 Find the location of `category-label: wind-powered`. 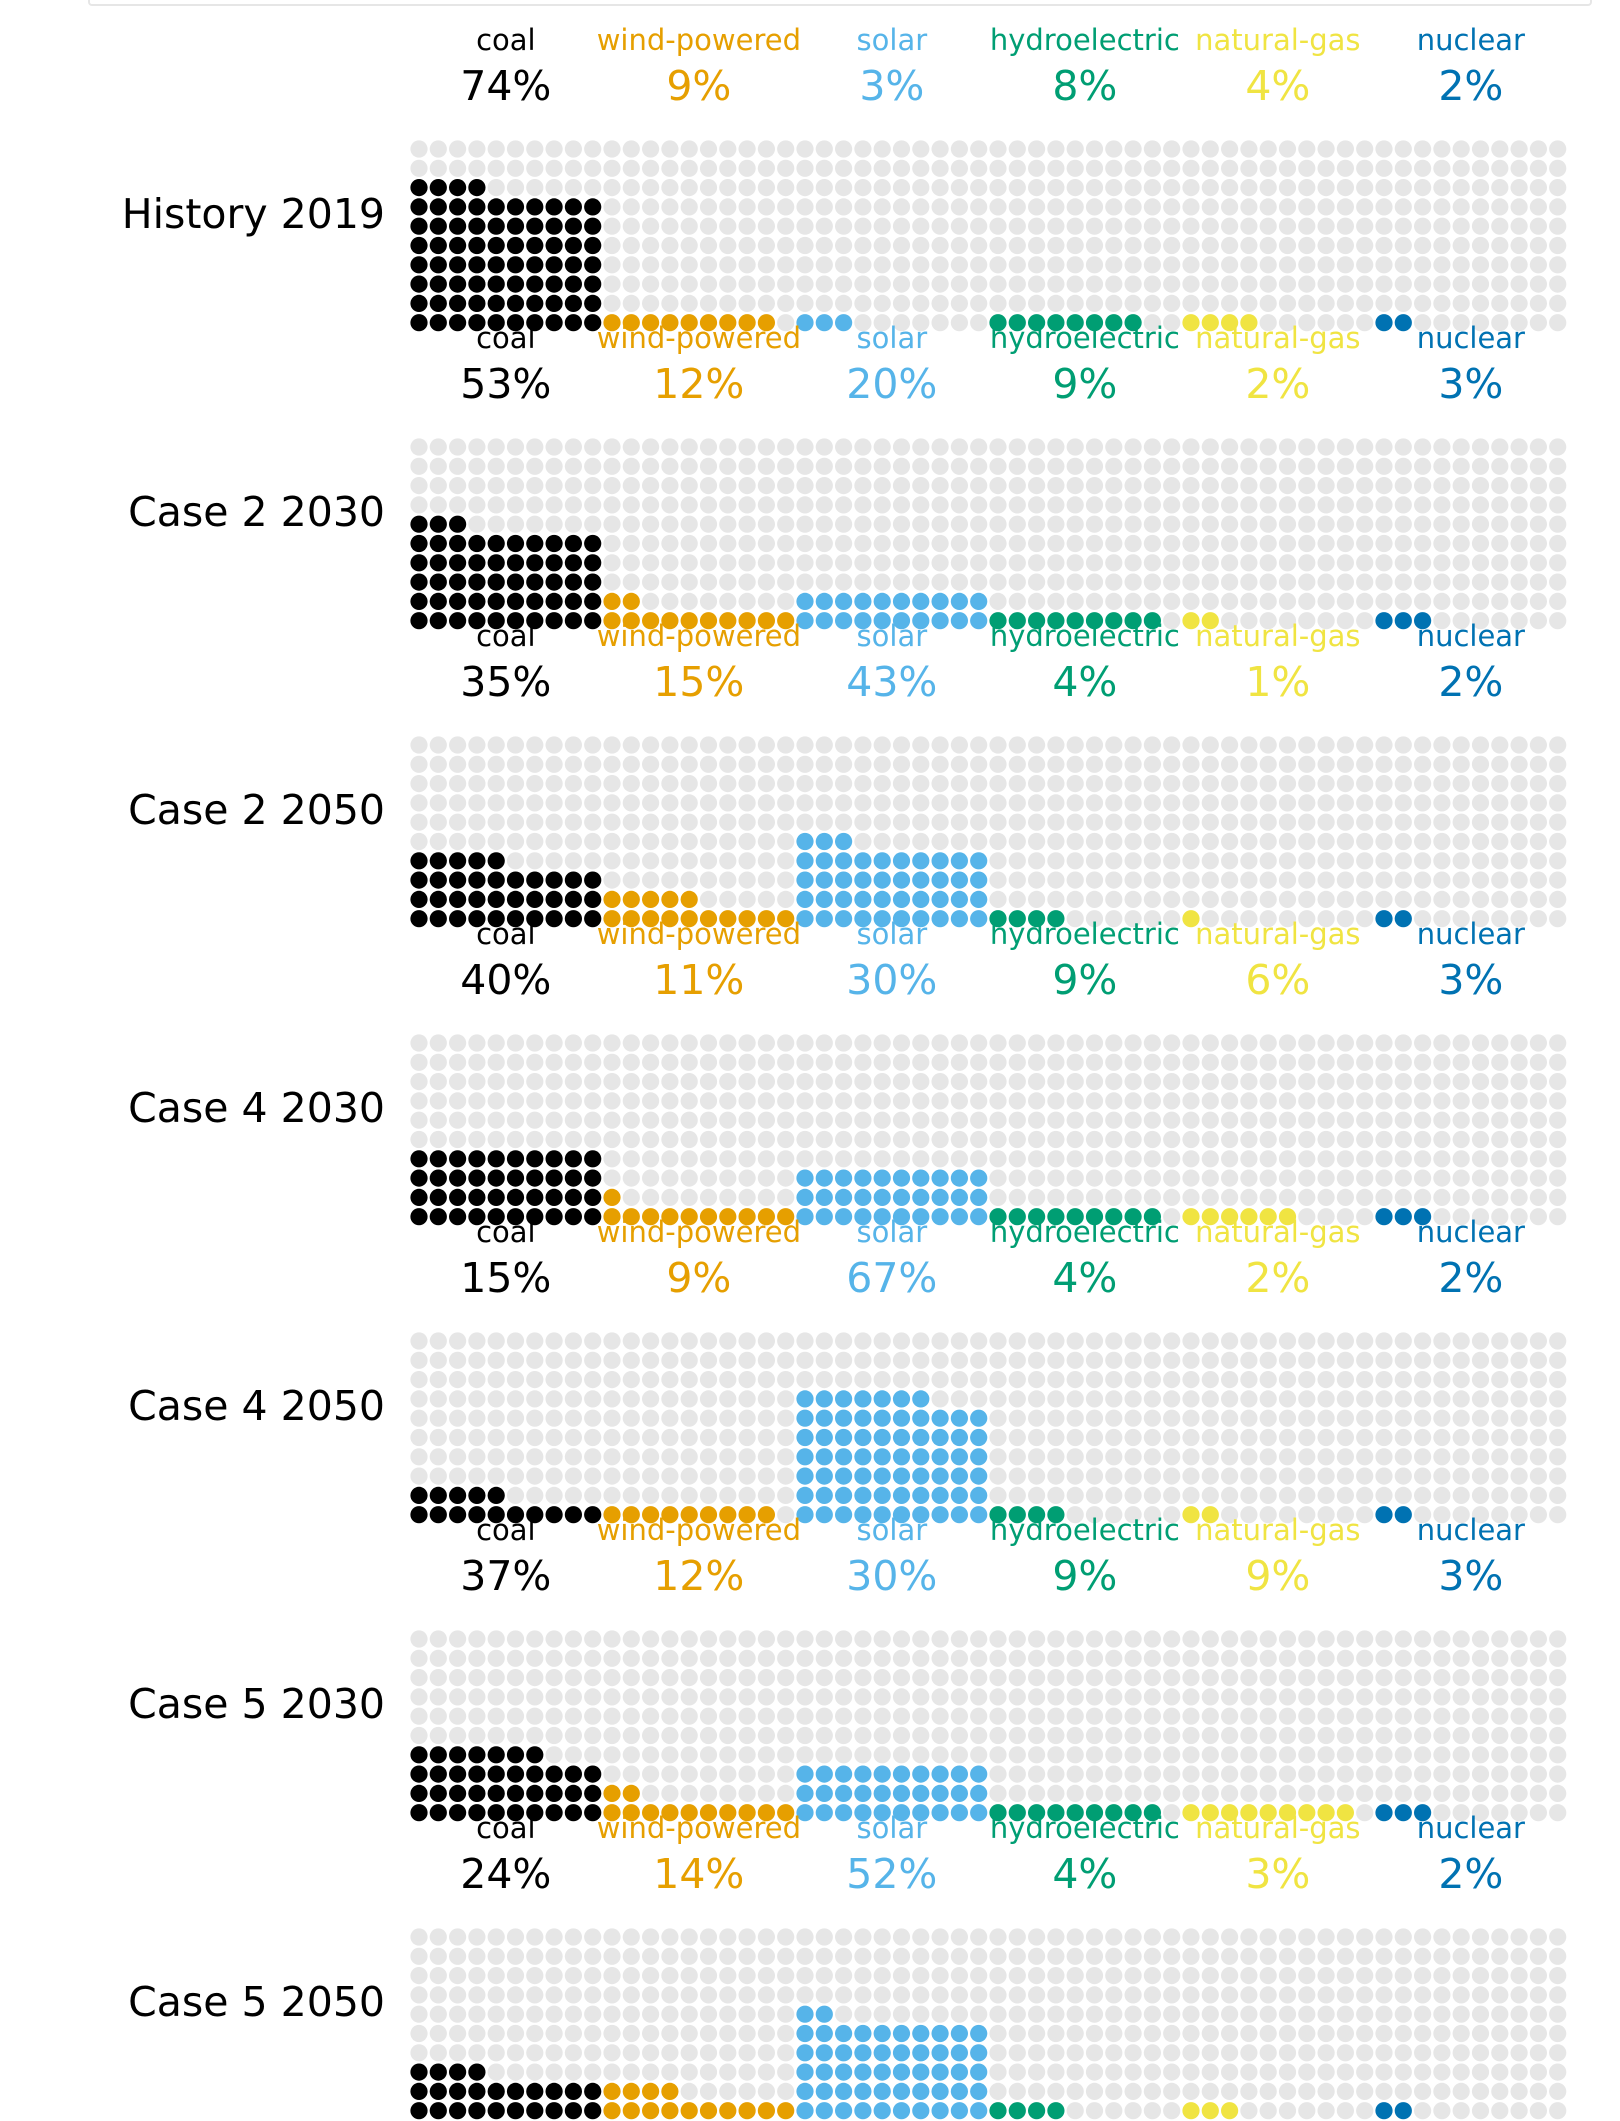

category-label: wind-powered is located at coordinates (699, 338).